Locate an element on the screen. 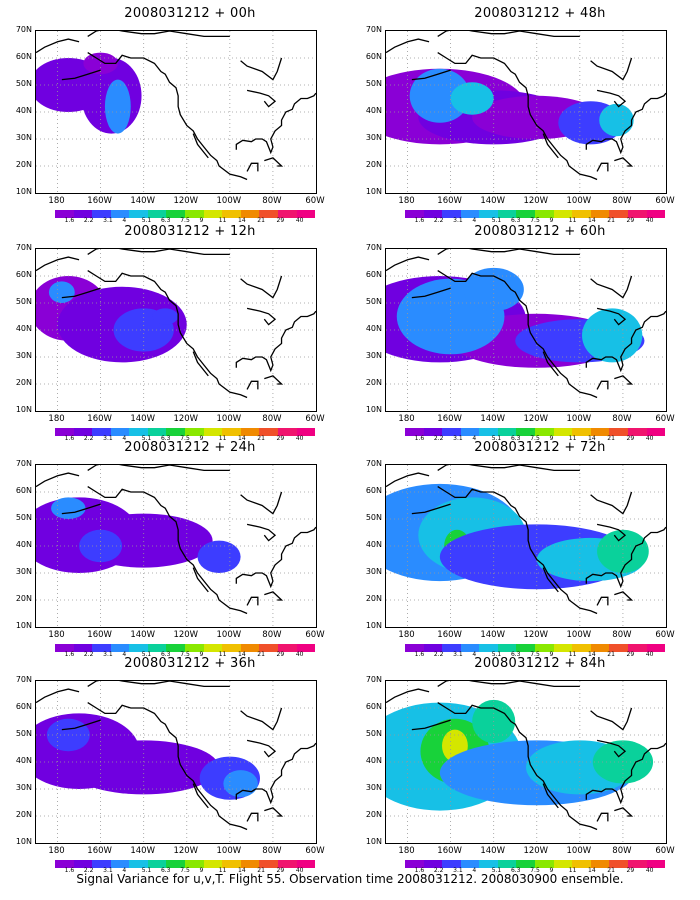 The width and height of the screenshot is (700, 900). colorbar-tick-label: 29 is located at coordinates (280, 870).